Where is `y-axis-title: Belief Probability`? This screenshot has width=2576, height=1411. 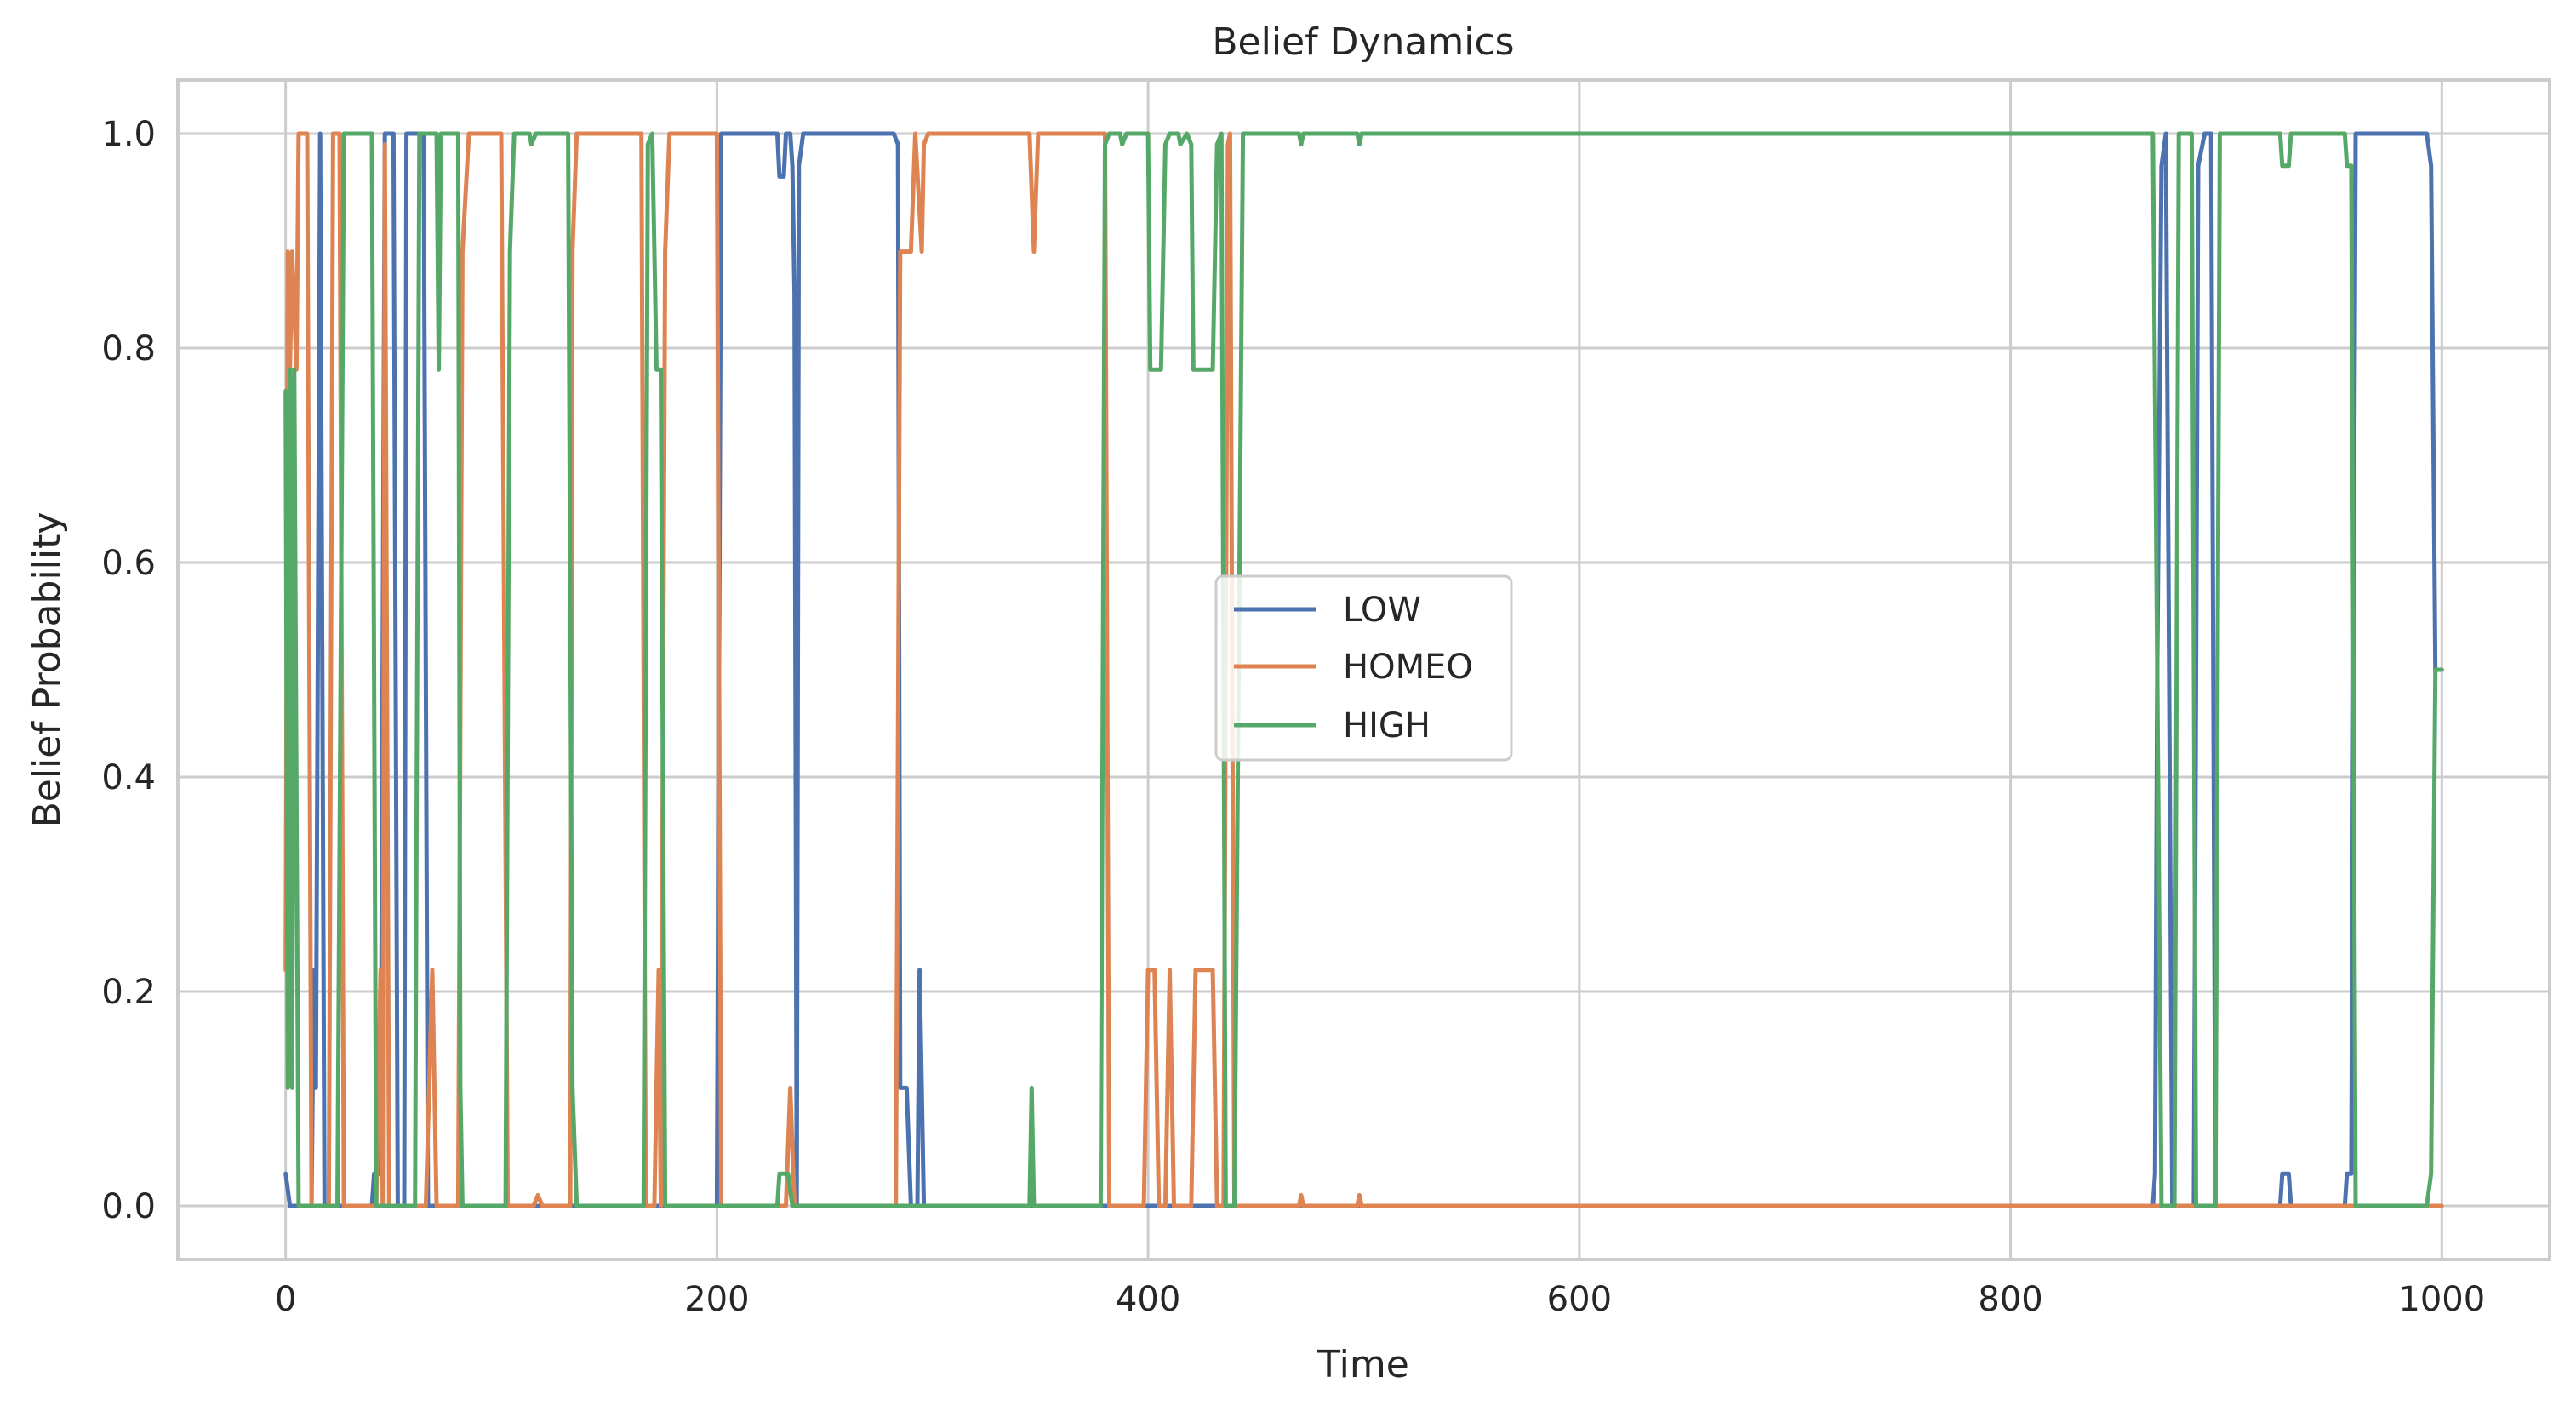 y-axis-title: Belief Probability is located at coordinates (47, 670).